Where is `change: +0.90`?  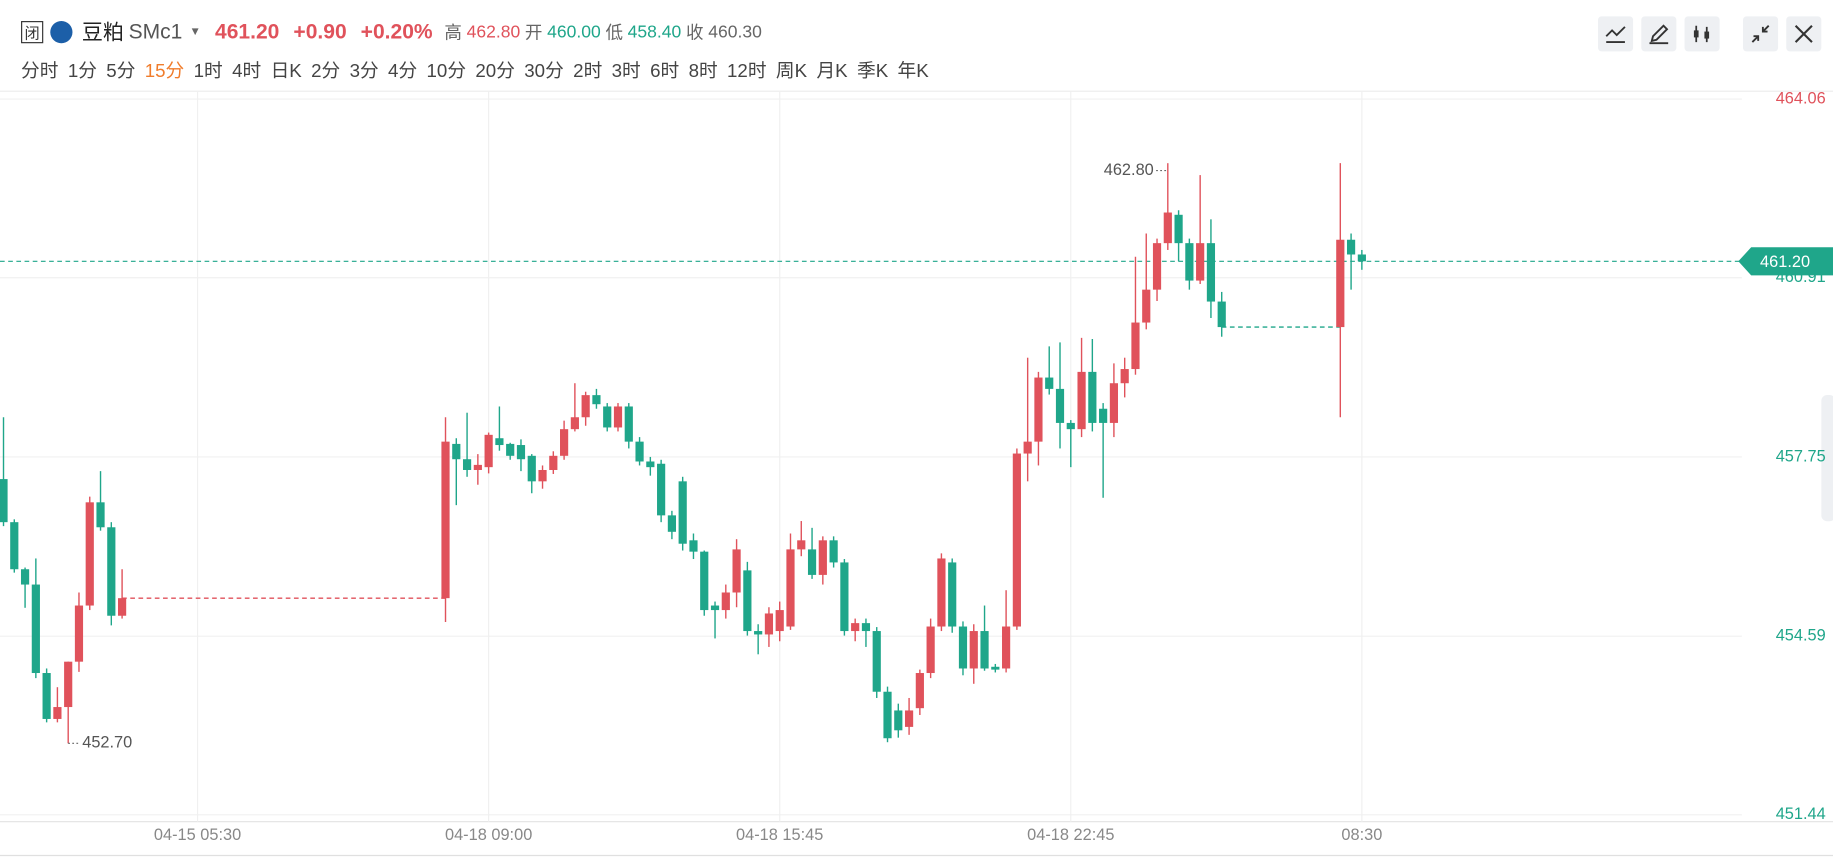
change: +0.90 is located at coordinates (320, 31).